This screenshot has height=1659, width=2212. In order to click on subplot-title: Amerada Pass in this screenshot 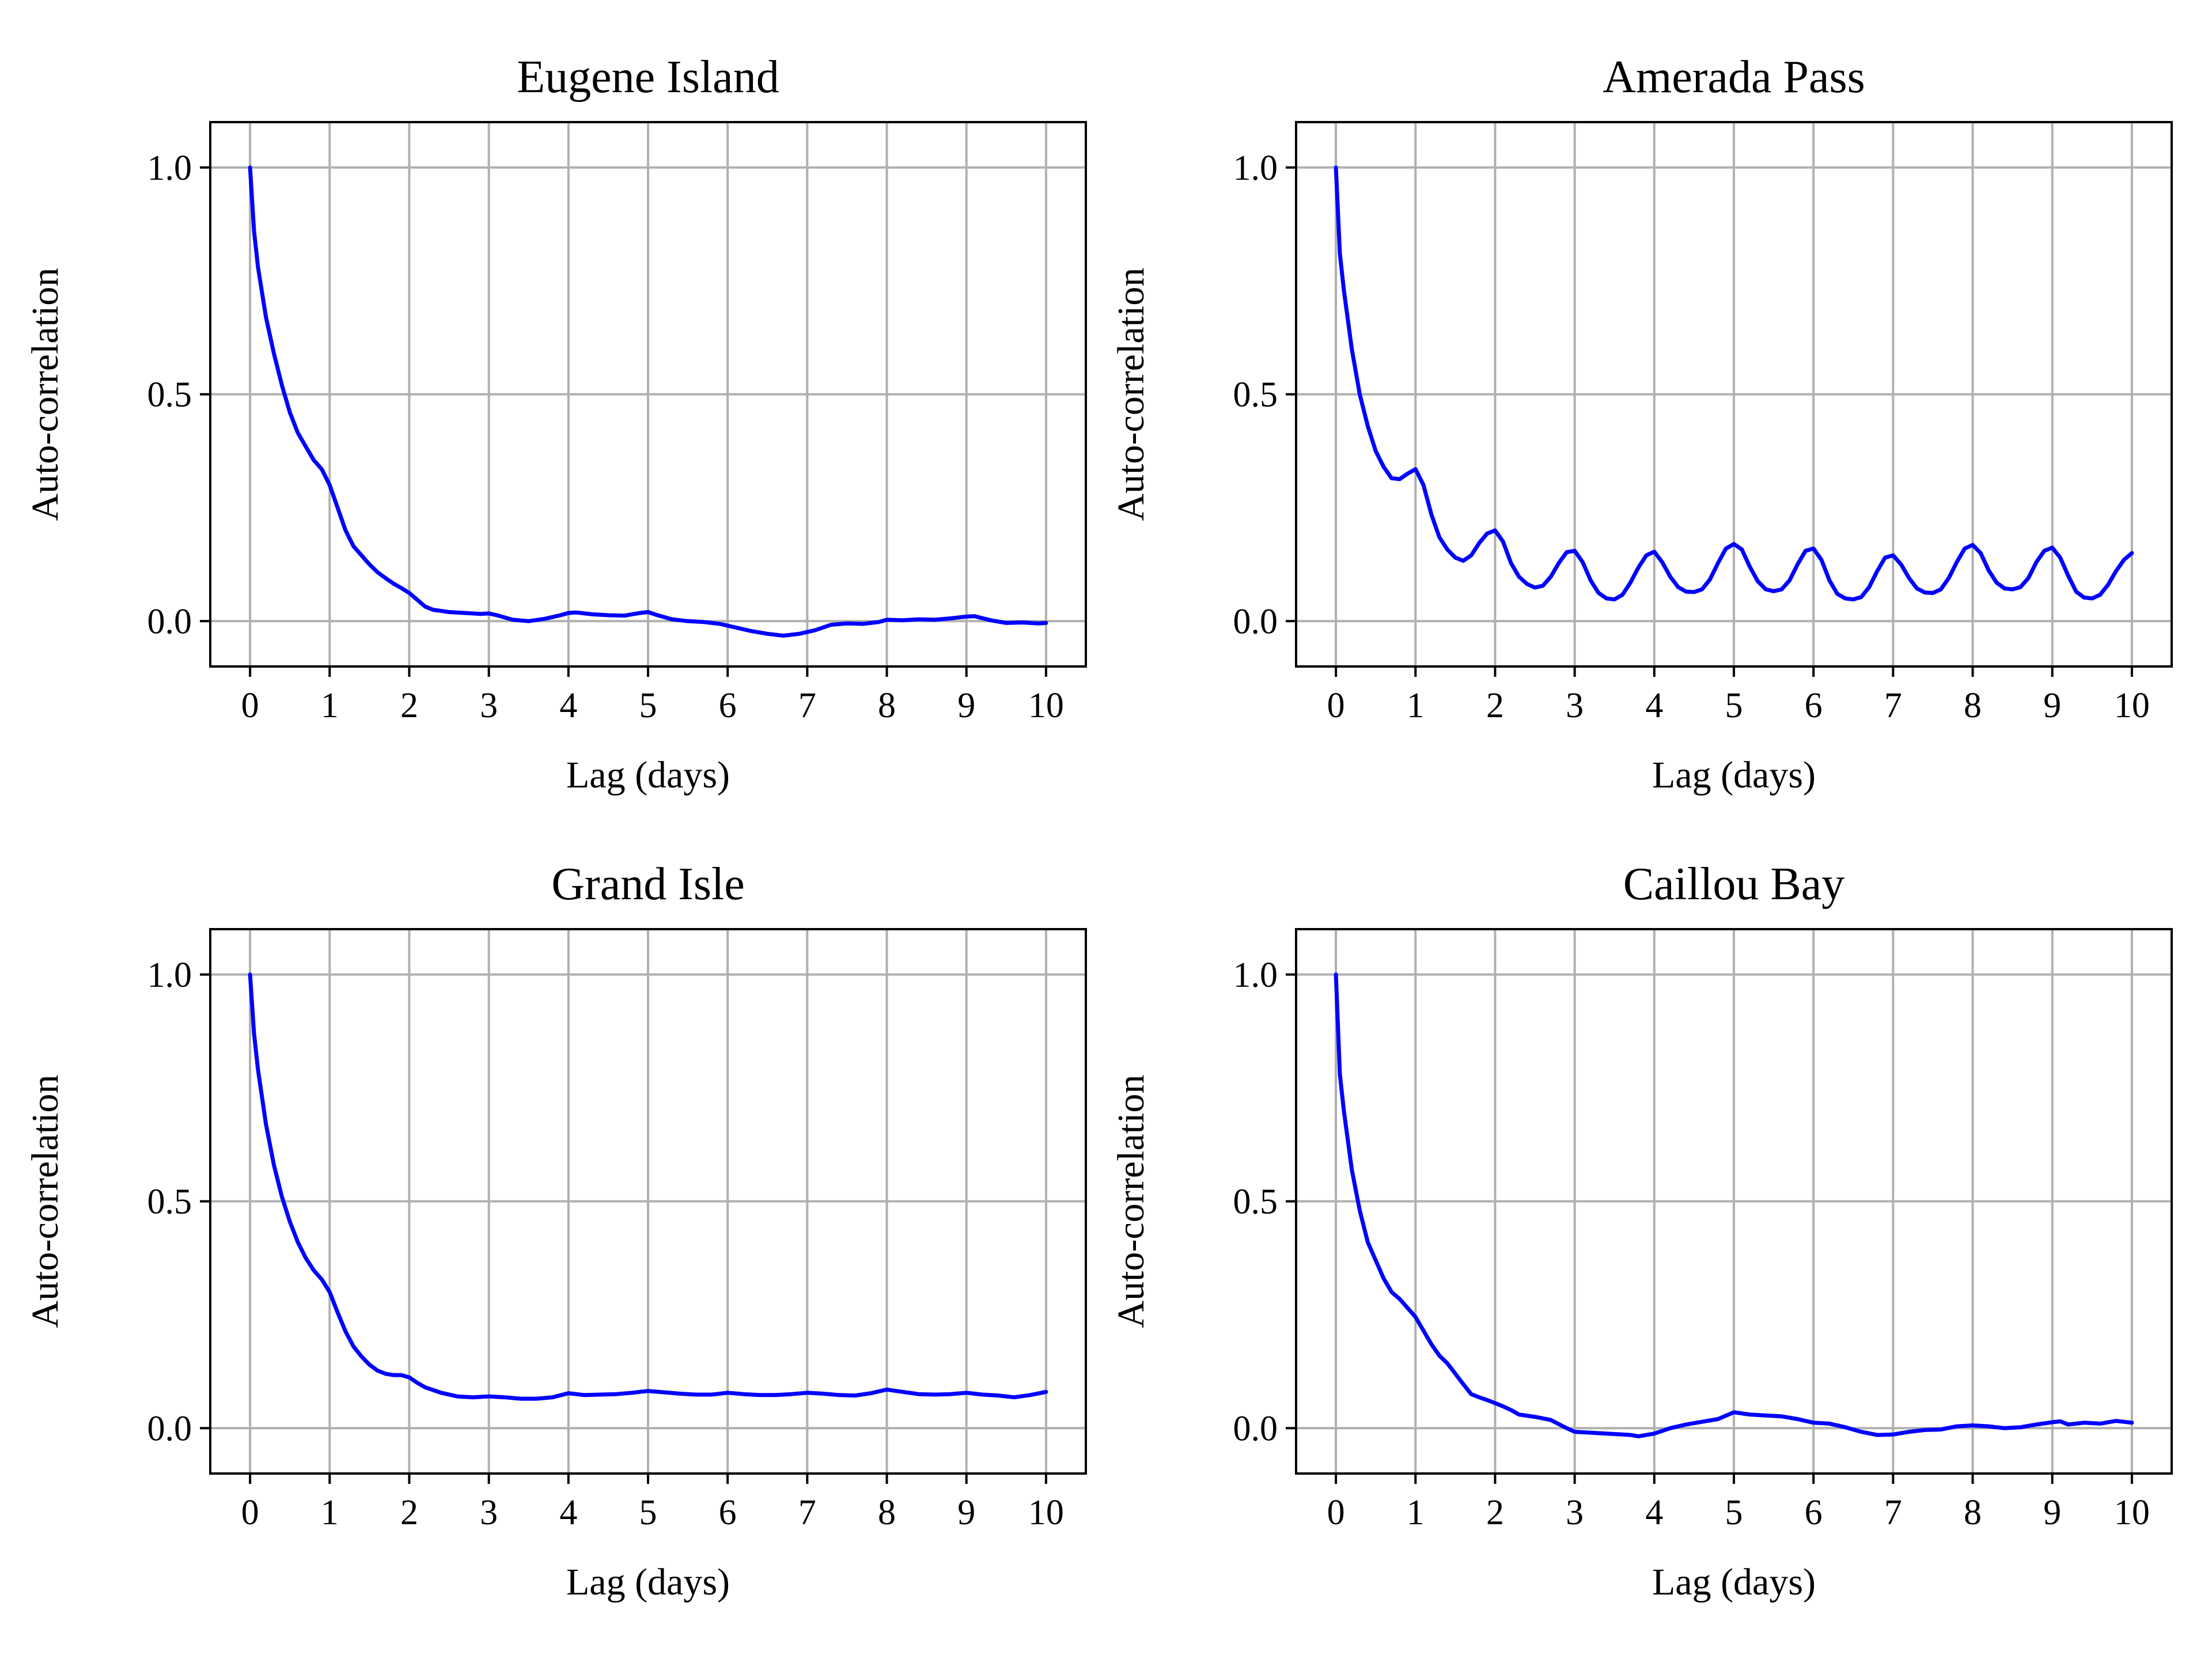, I will do `click(1734, 77)`.